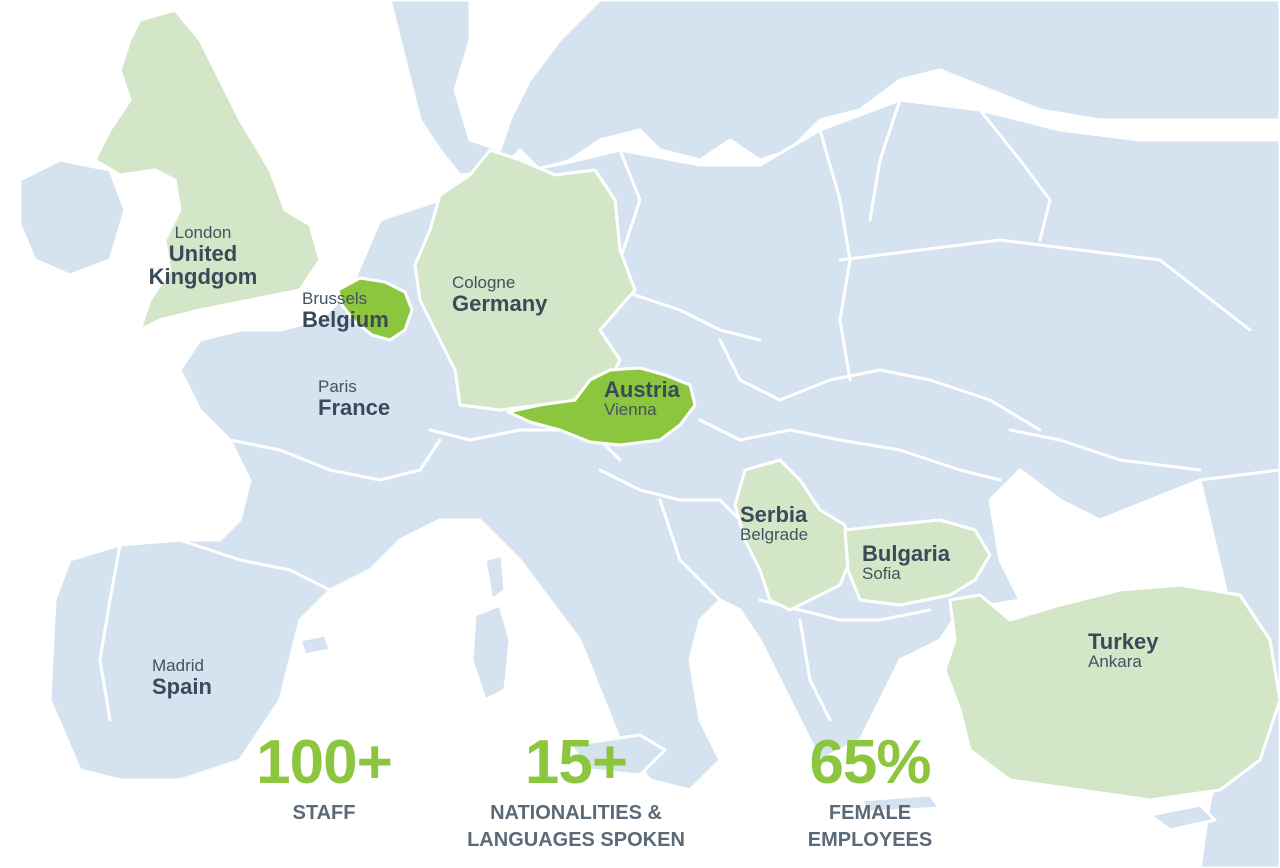 The height and width of the screenshot is (868, 1280). Describe the element at coordinates (870, 840) in the screenshot. I see `stat-caption-line2: EMPLOYEES` at that location.